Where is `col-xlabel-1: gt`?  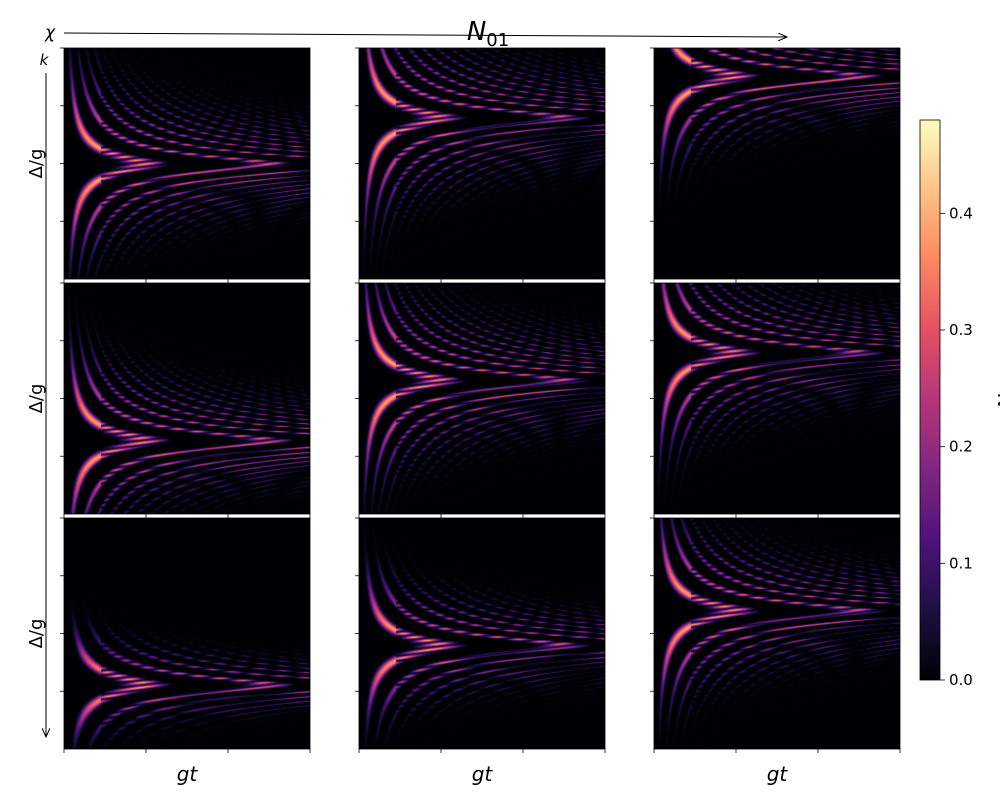
col-xlabel-1: gt is located at coordinates (483, 774).